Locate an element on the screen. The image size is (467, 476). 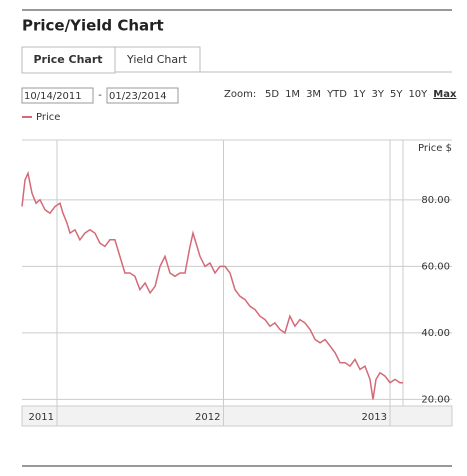
y-axis-title: Price $ is located at coordinates (435, 148).